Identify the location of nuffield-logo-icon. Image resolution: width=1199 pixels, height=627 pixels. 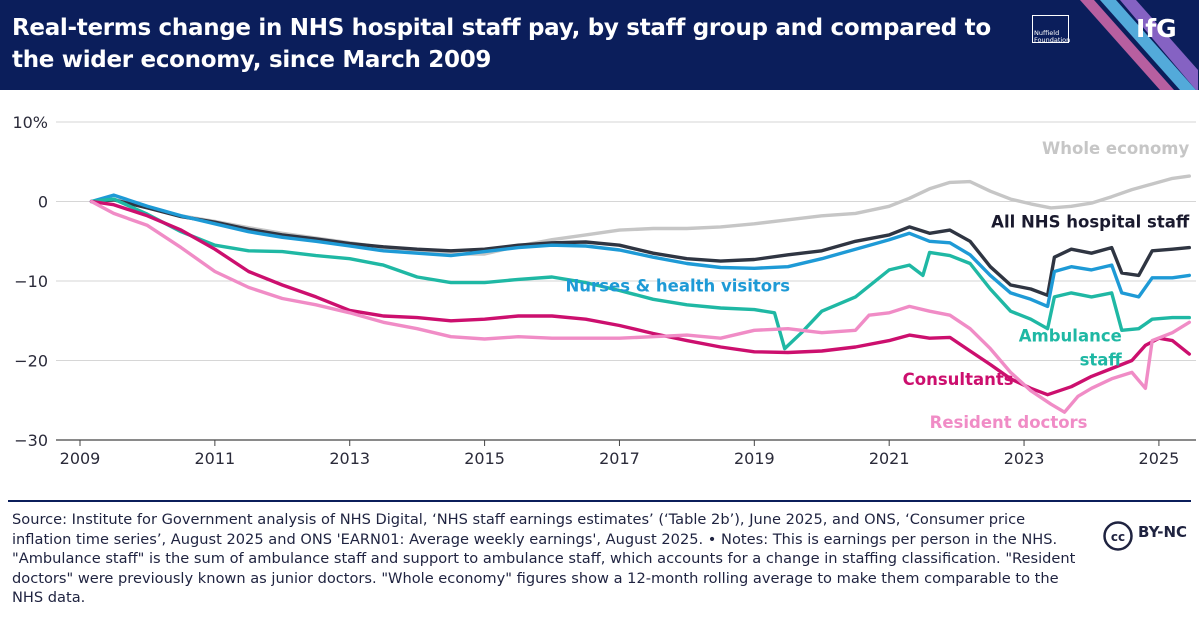
(1050, 29).